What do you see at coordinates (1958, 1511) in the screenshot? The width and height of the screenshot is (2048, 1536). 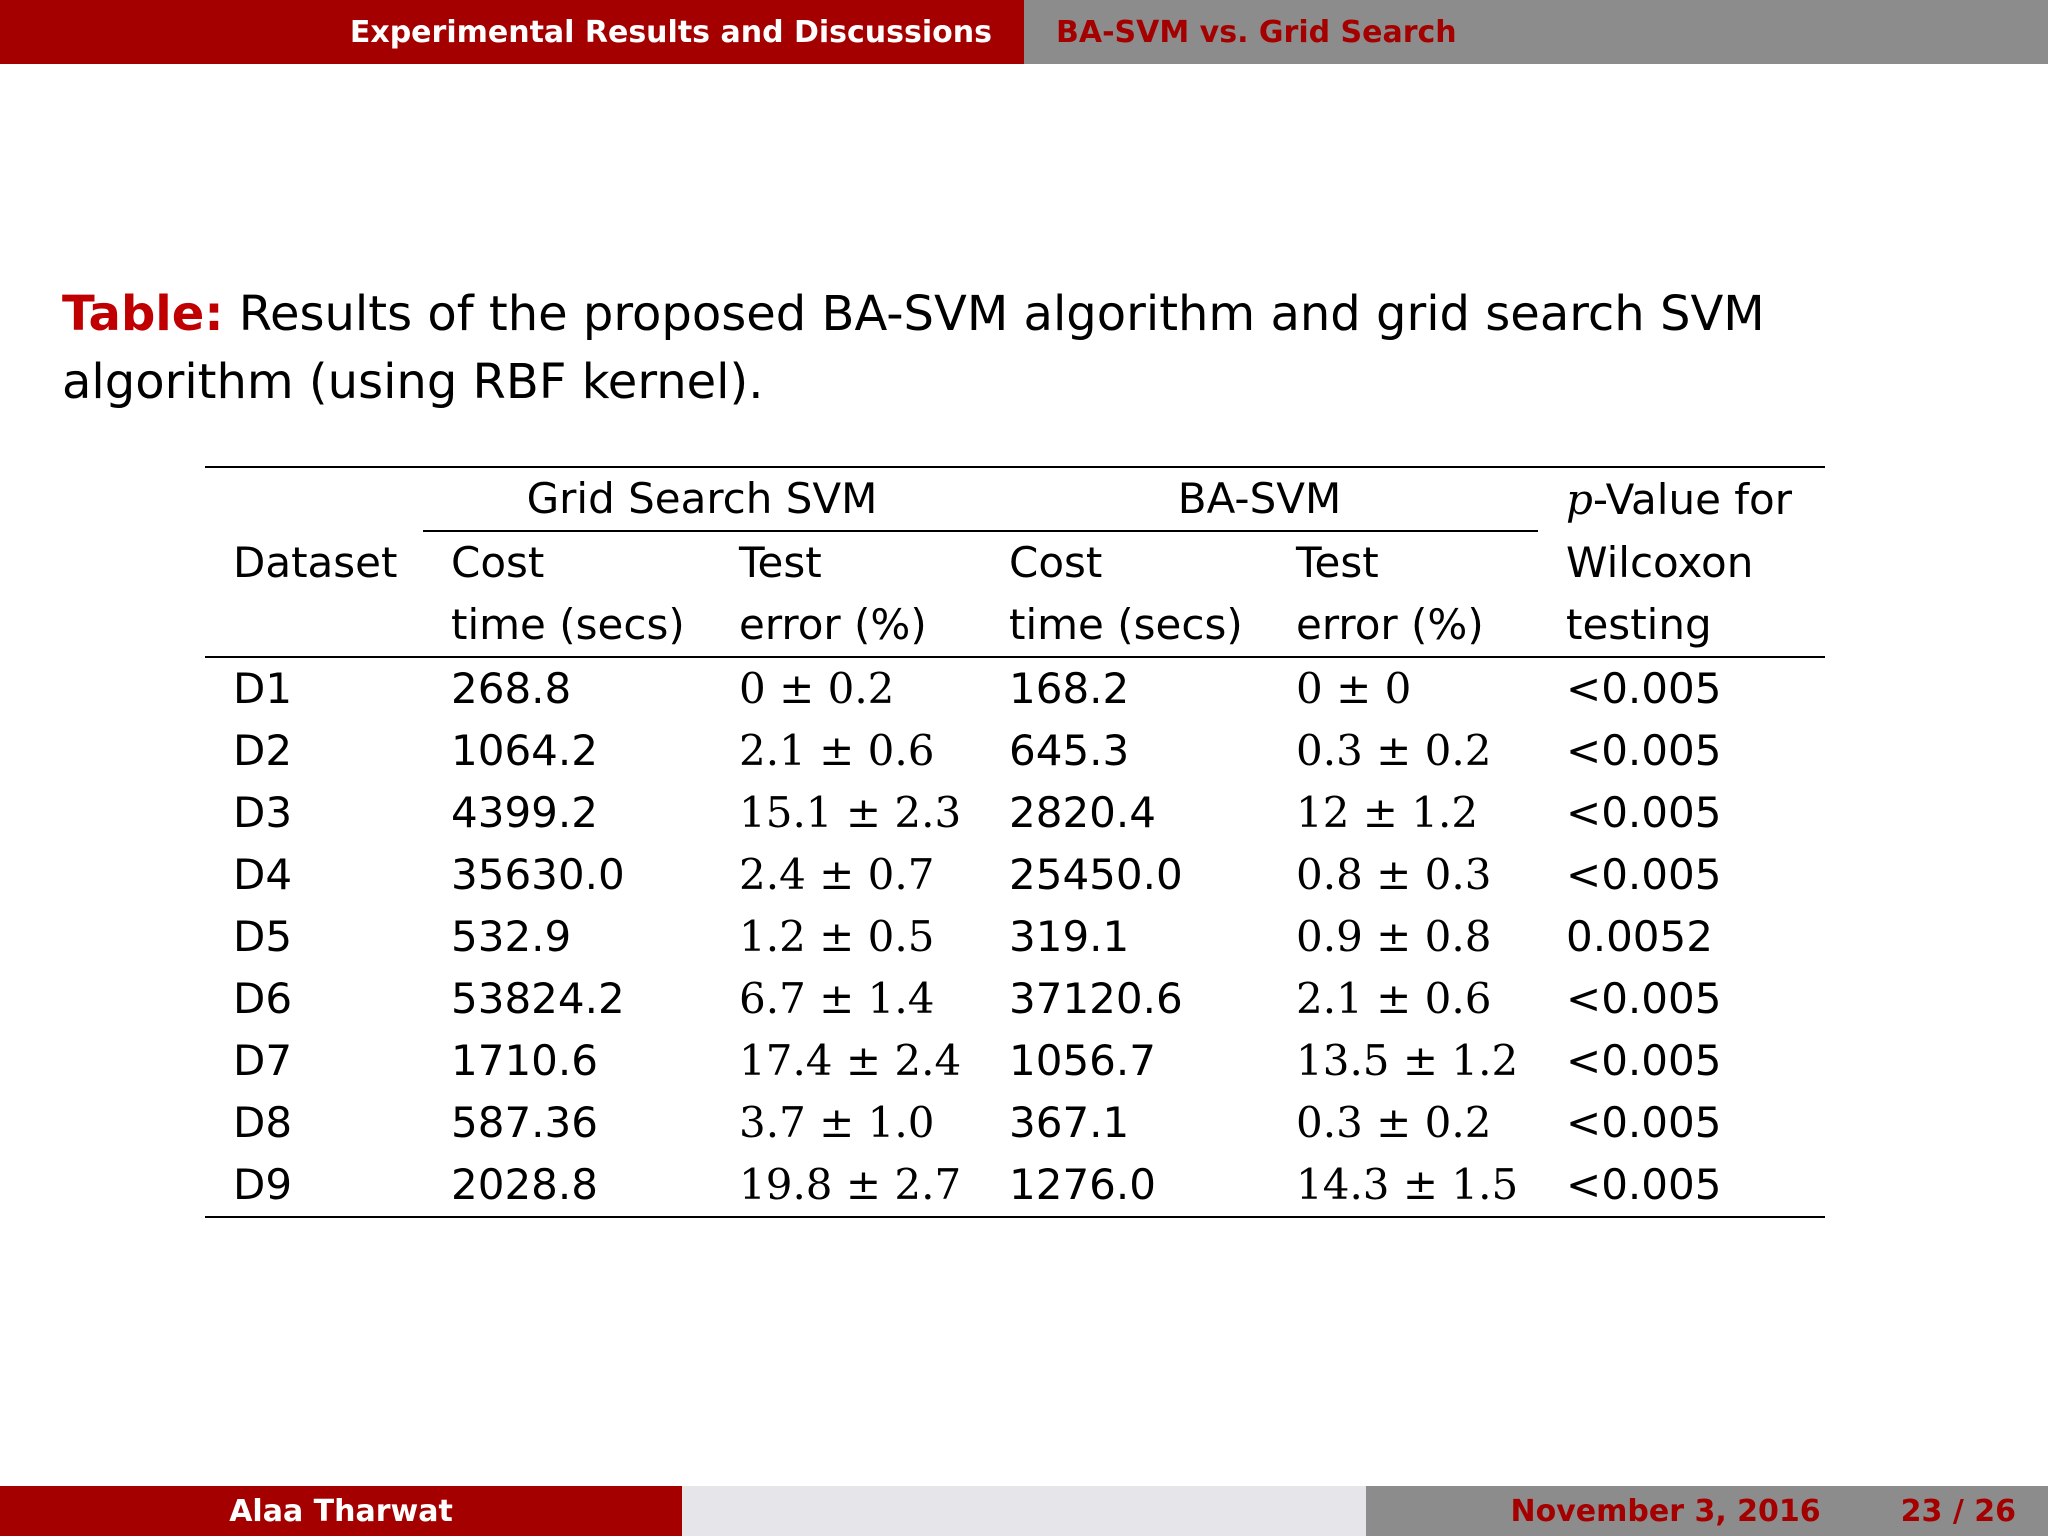 I see `footer-page-number: 23 / 26` at bounding box center [1958, 1511].